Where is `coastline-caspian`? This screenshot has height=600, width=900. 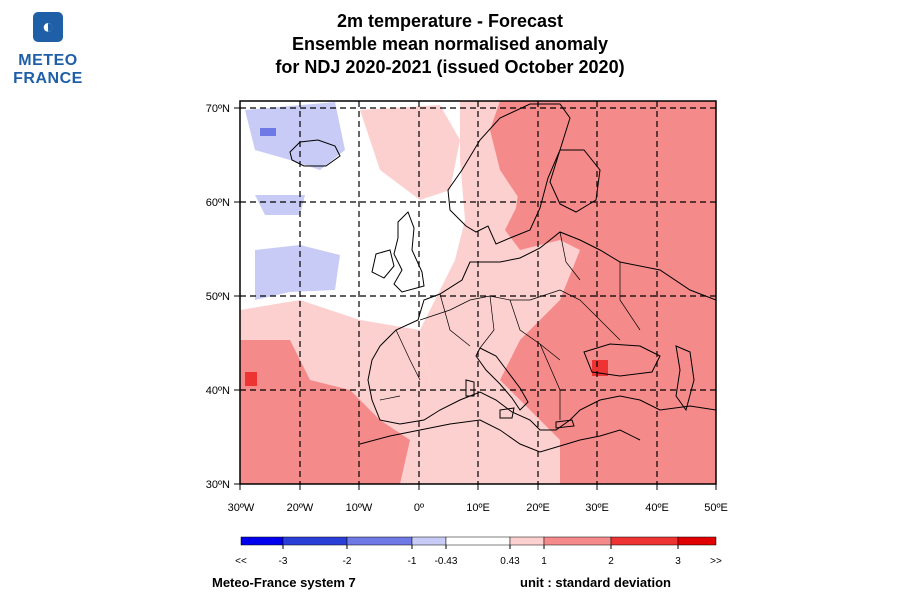
coastline-caspian is located at coordinates (685, 378).